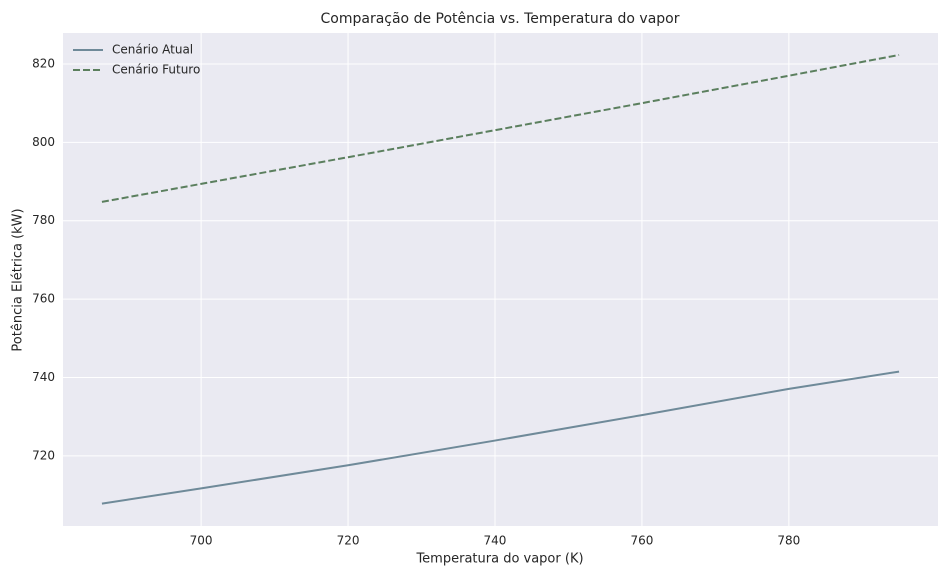 The image size is (941, 568). What do you see at coordinates (788, 541) in the screenshot?
I see `x-tick-label: 780` at bounding box center [788, 541].